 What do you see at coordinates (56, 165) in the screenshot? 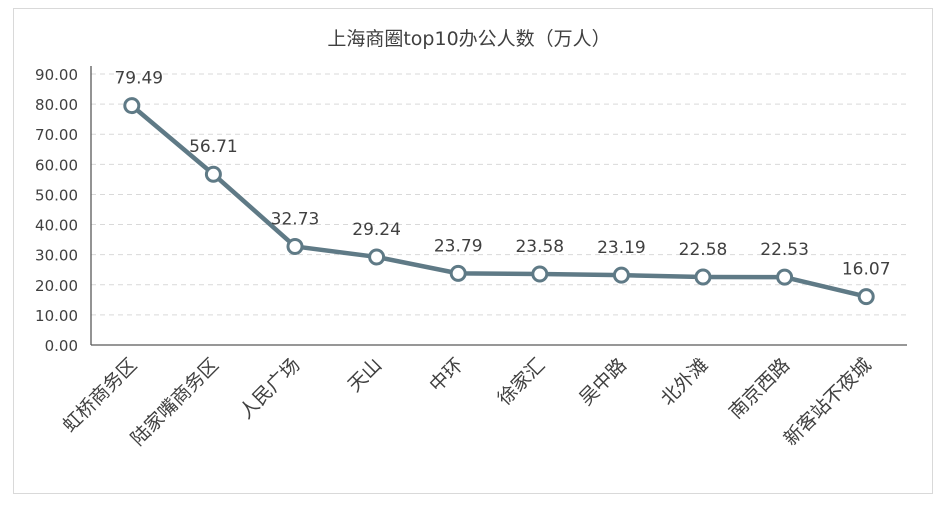
I see `y-tick-label: 60.00` at bounding box center [56, 165].